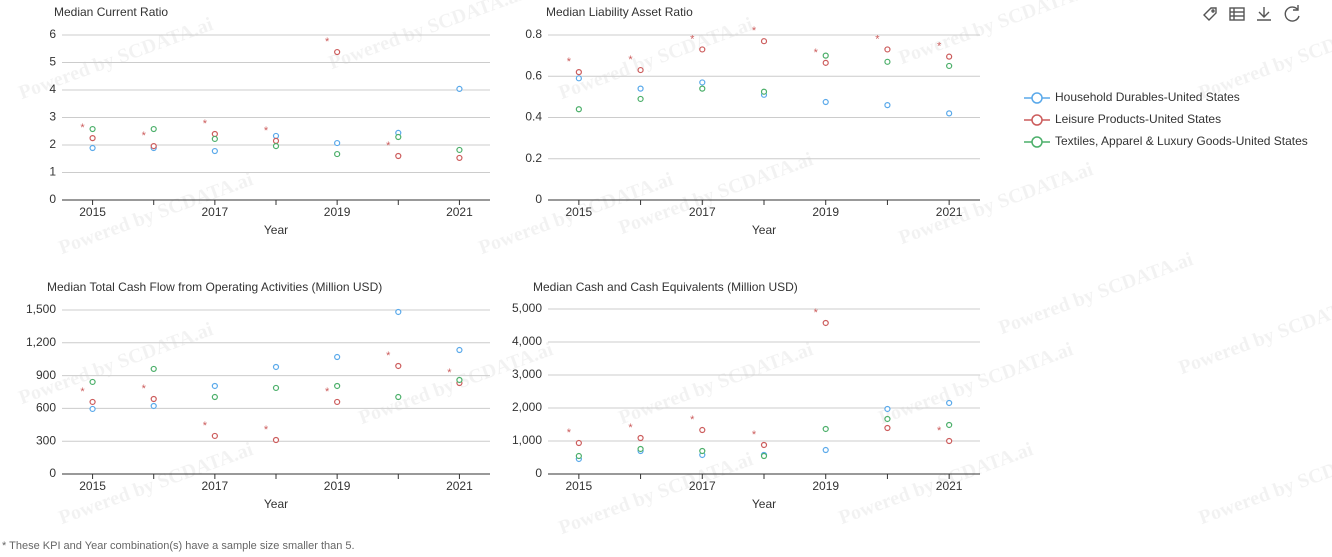  Describe the element at coordinates (1251, 13) in the screenshot. I see `toolbar` at that location.